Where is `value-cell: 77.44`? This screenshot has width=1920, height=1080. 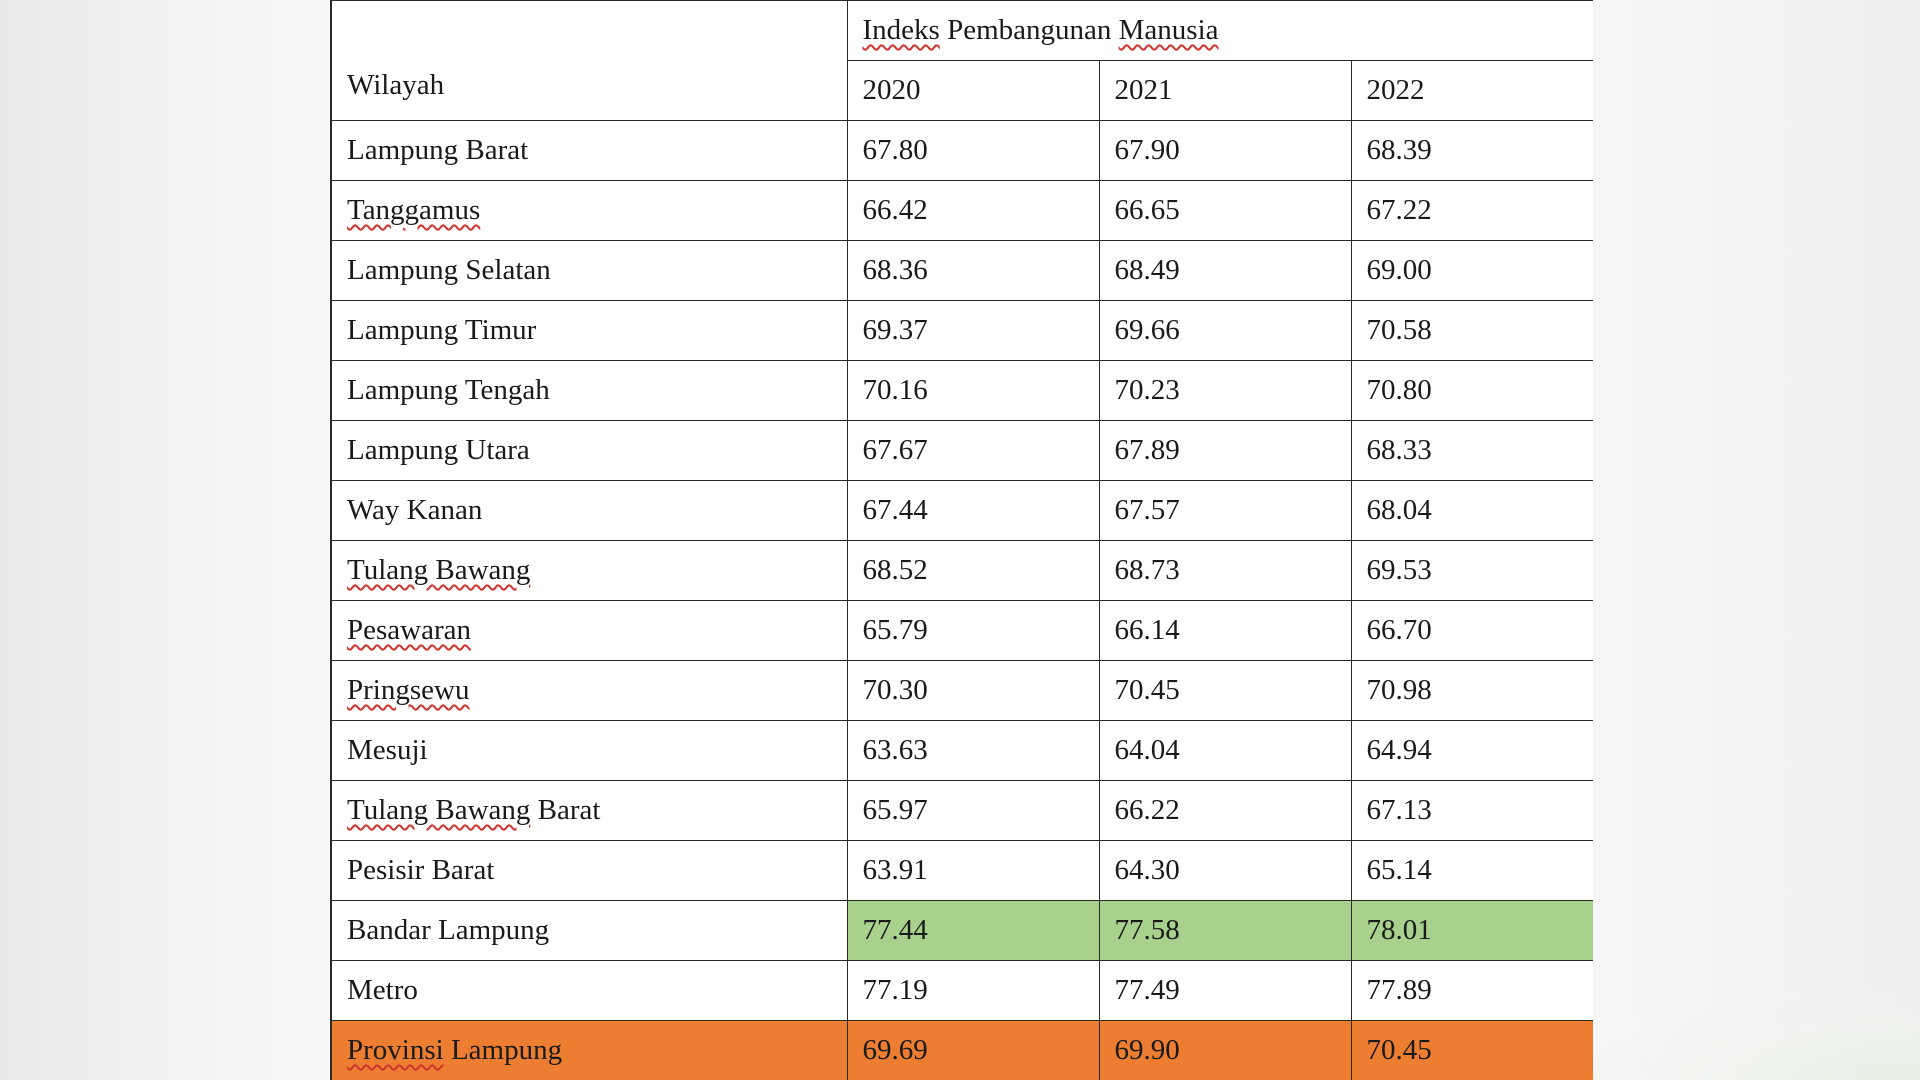
value-cell: 77.44 is located at coordinates (973, 930).